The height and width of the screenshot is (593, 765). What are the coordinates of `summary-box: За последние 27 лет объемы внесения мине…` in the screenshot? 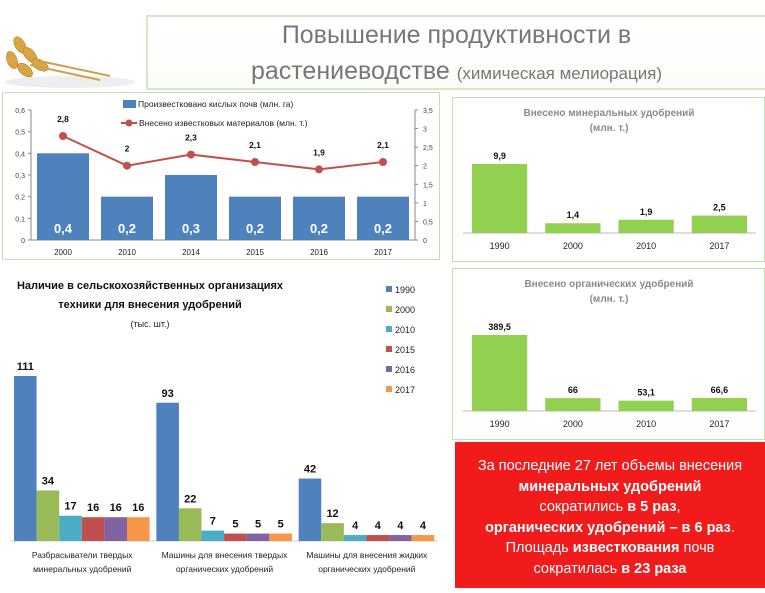 It's located at (610, 515).